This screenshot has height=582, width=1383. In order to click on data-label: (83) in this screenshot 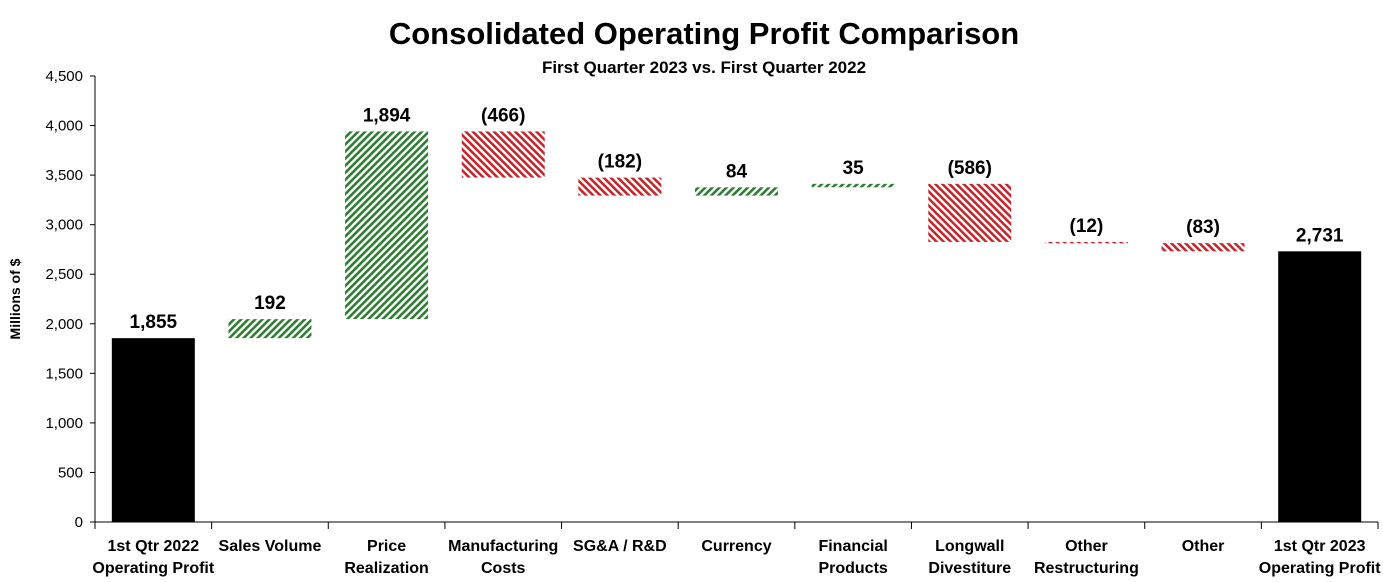, I will do `click(1203, 227)`.